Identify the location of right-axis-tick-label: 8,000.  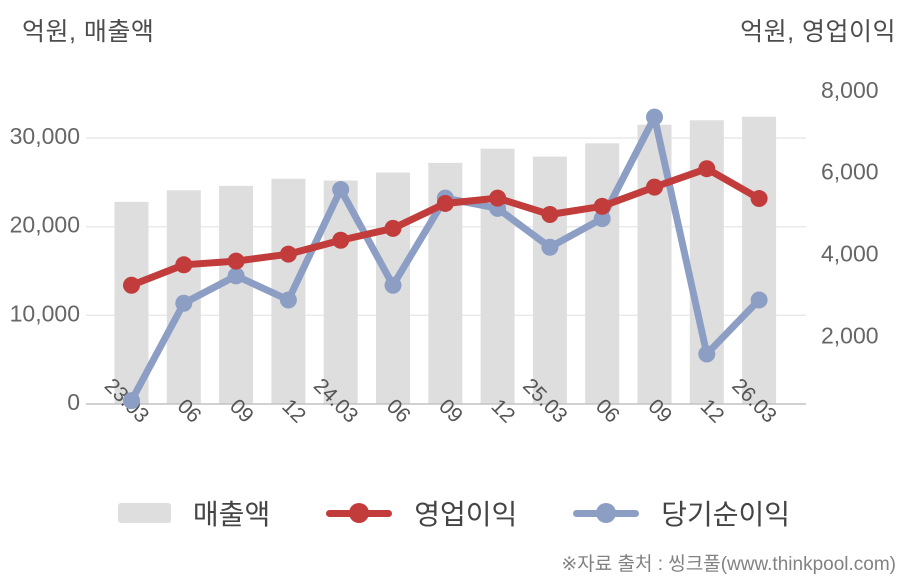
(850, 90).